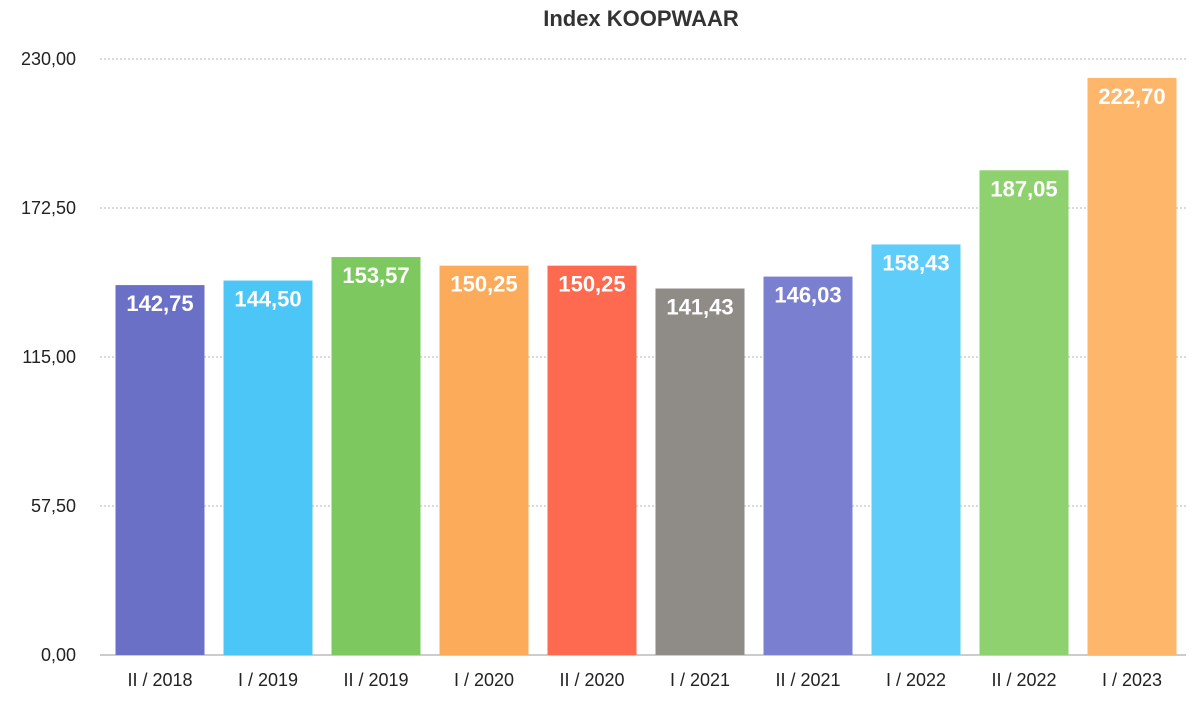 This screenshot has height=713, width=1200. What do you see at coordinates (915, 262) in the screenshot?
I see `data-label: 158,43` at bounding box center [915, 262].